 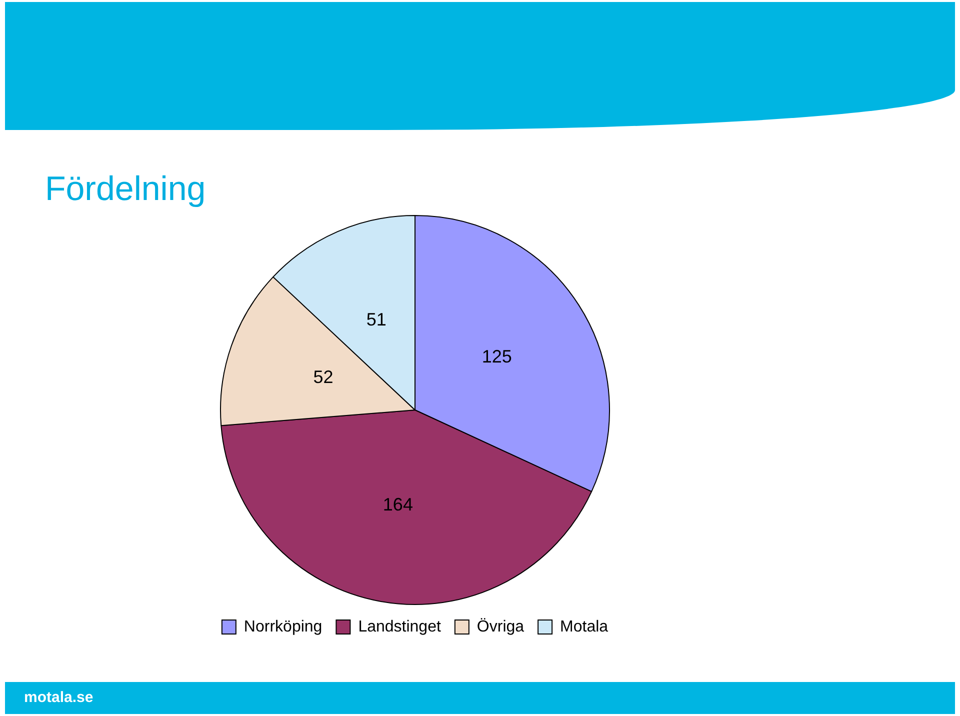 What do you see at coordinates (397, 504) in the screenshot?
I see `data-label: 164` at bounding box center [397, 504].